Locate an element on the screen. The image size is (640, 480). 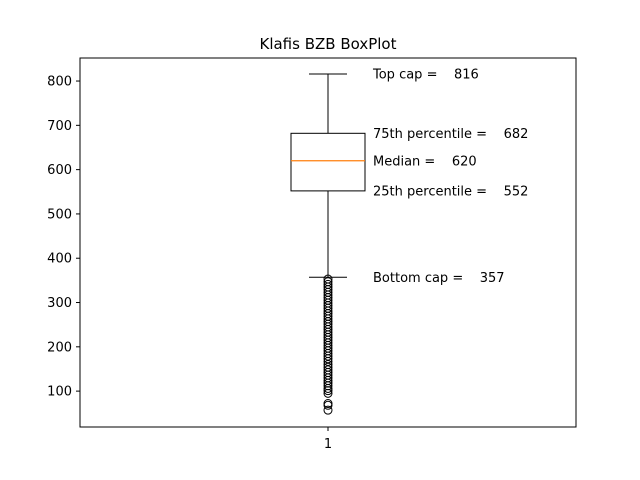
y-tick-label: 300 is located at coordinates (59, 303).